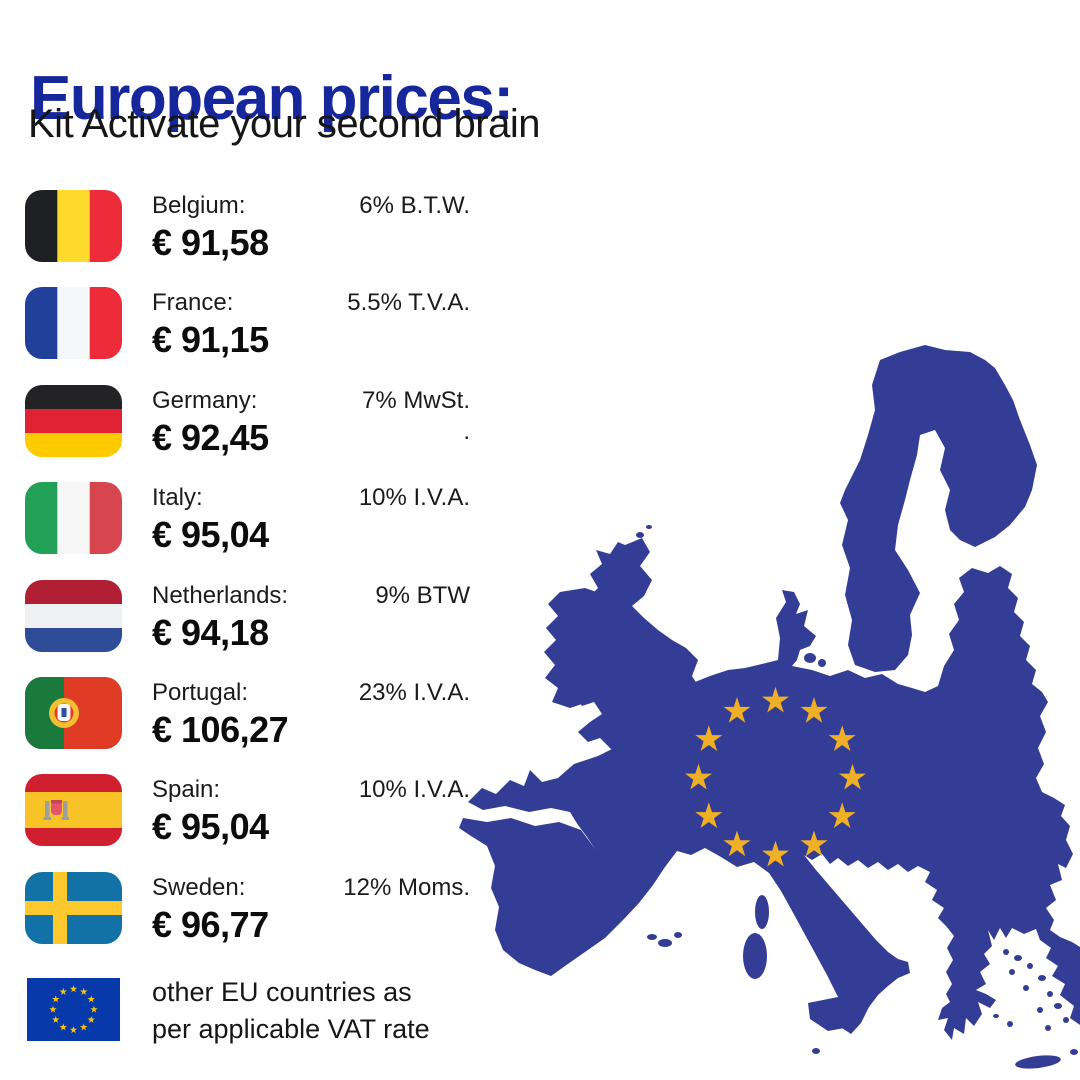 This screenshot has width=1080, height=1080. Describe the element at coordinates (73, 323) in the screenshot. I see `france-flag-icon` at that location.